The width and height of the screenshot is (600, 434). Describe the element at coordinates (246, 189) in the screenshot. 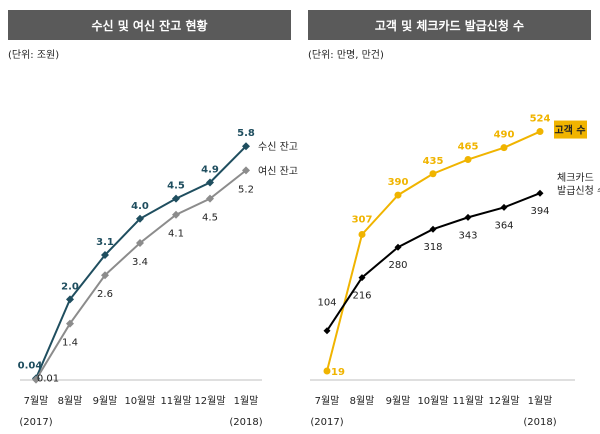

I see `data-label: 5.2` at that location.